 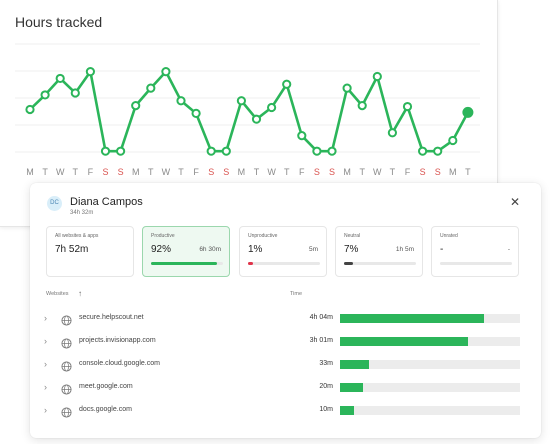 What do you see at coordinates (106, 386) in the screenshot?
I see `website-name: meet.google.com` at bounding box center [106, 386].